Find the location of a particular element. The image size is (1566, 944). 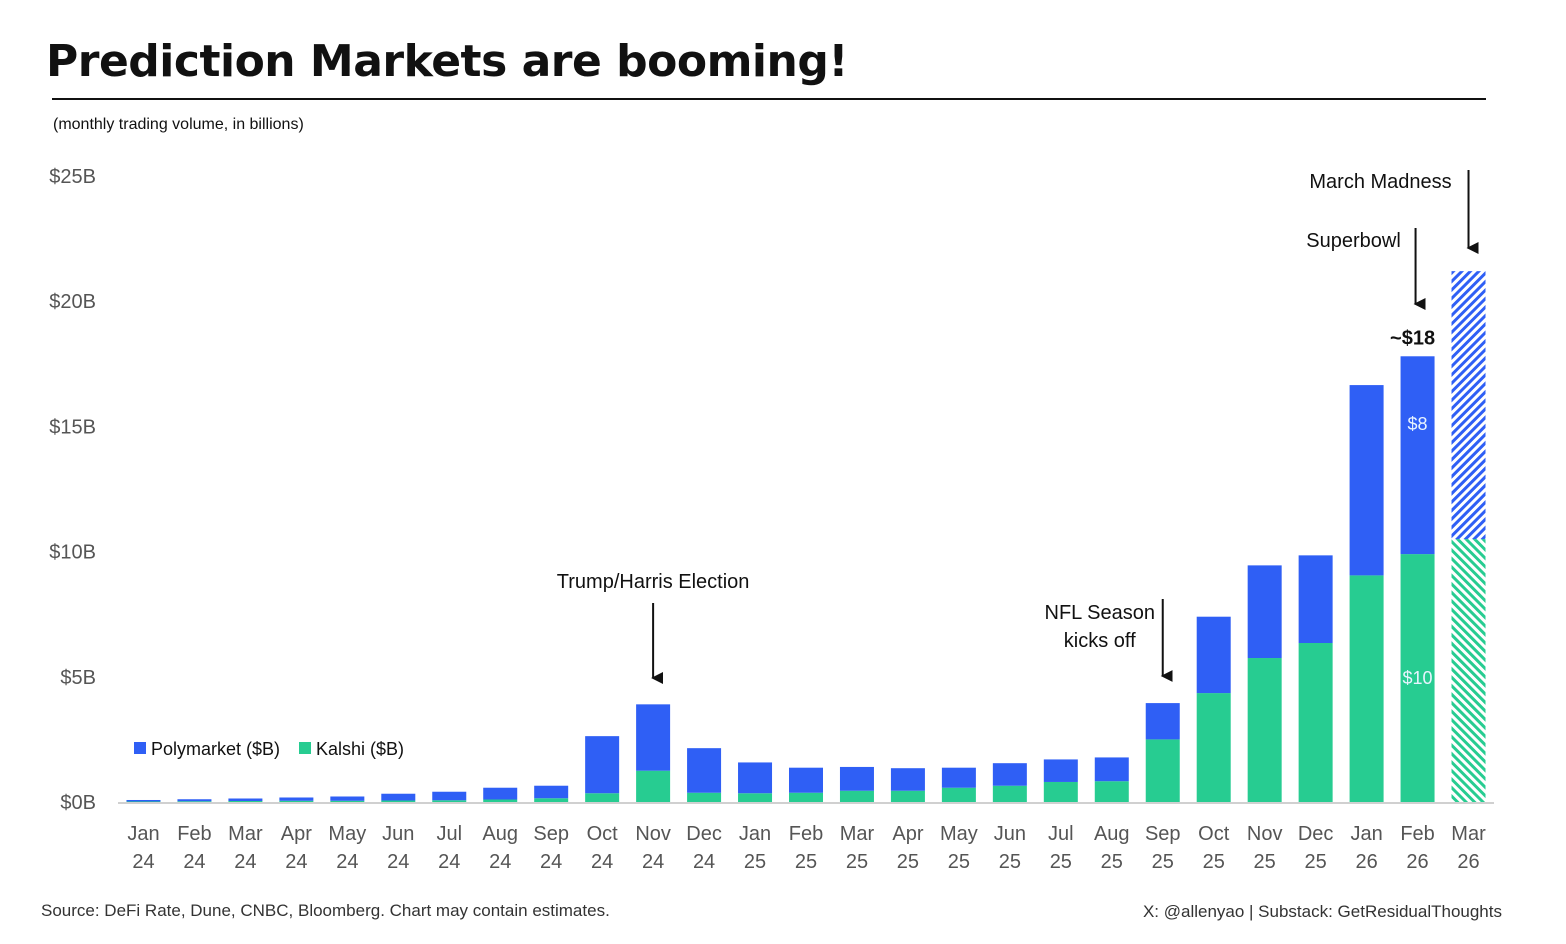

legend-kalshi-label: Kalshi ($B) is located at coordinates (360, 749).